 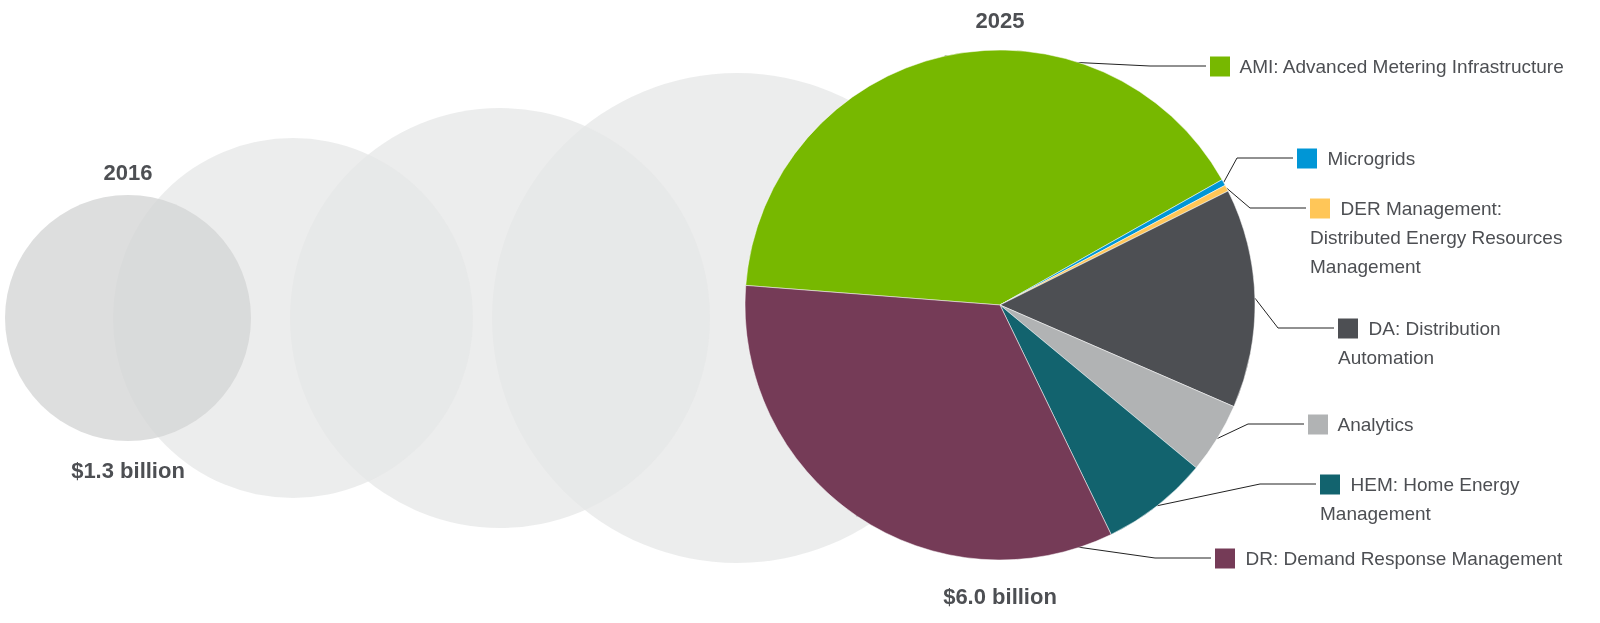 I want to click on text: $1.3 billion, so click(x=128, y=471).